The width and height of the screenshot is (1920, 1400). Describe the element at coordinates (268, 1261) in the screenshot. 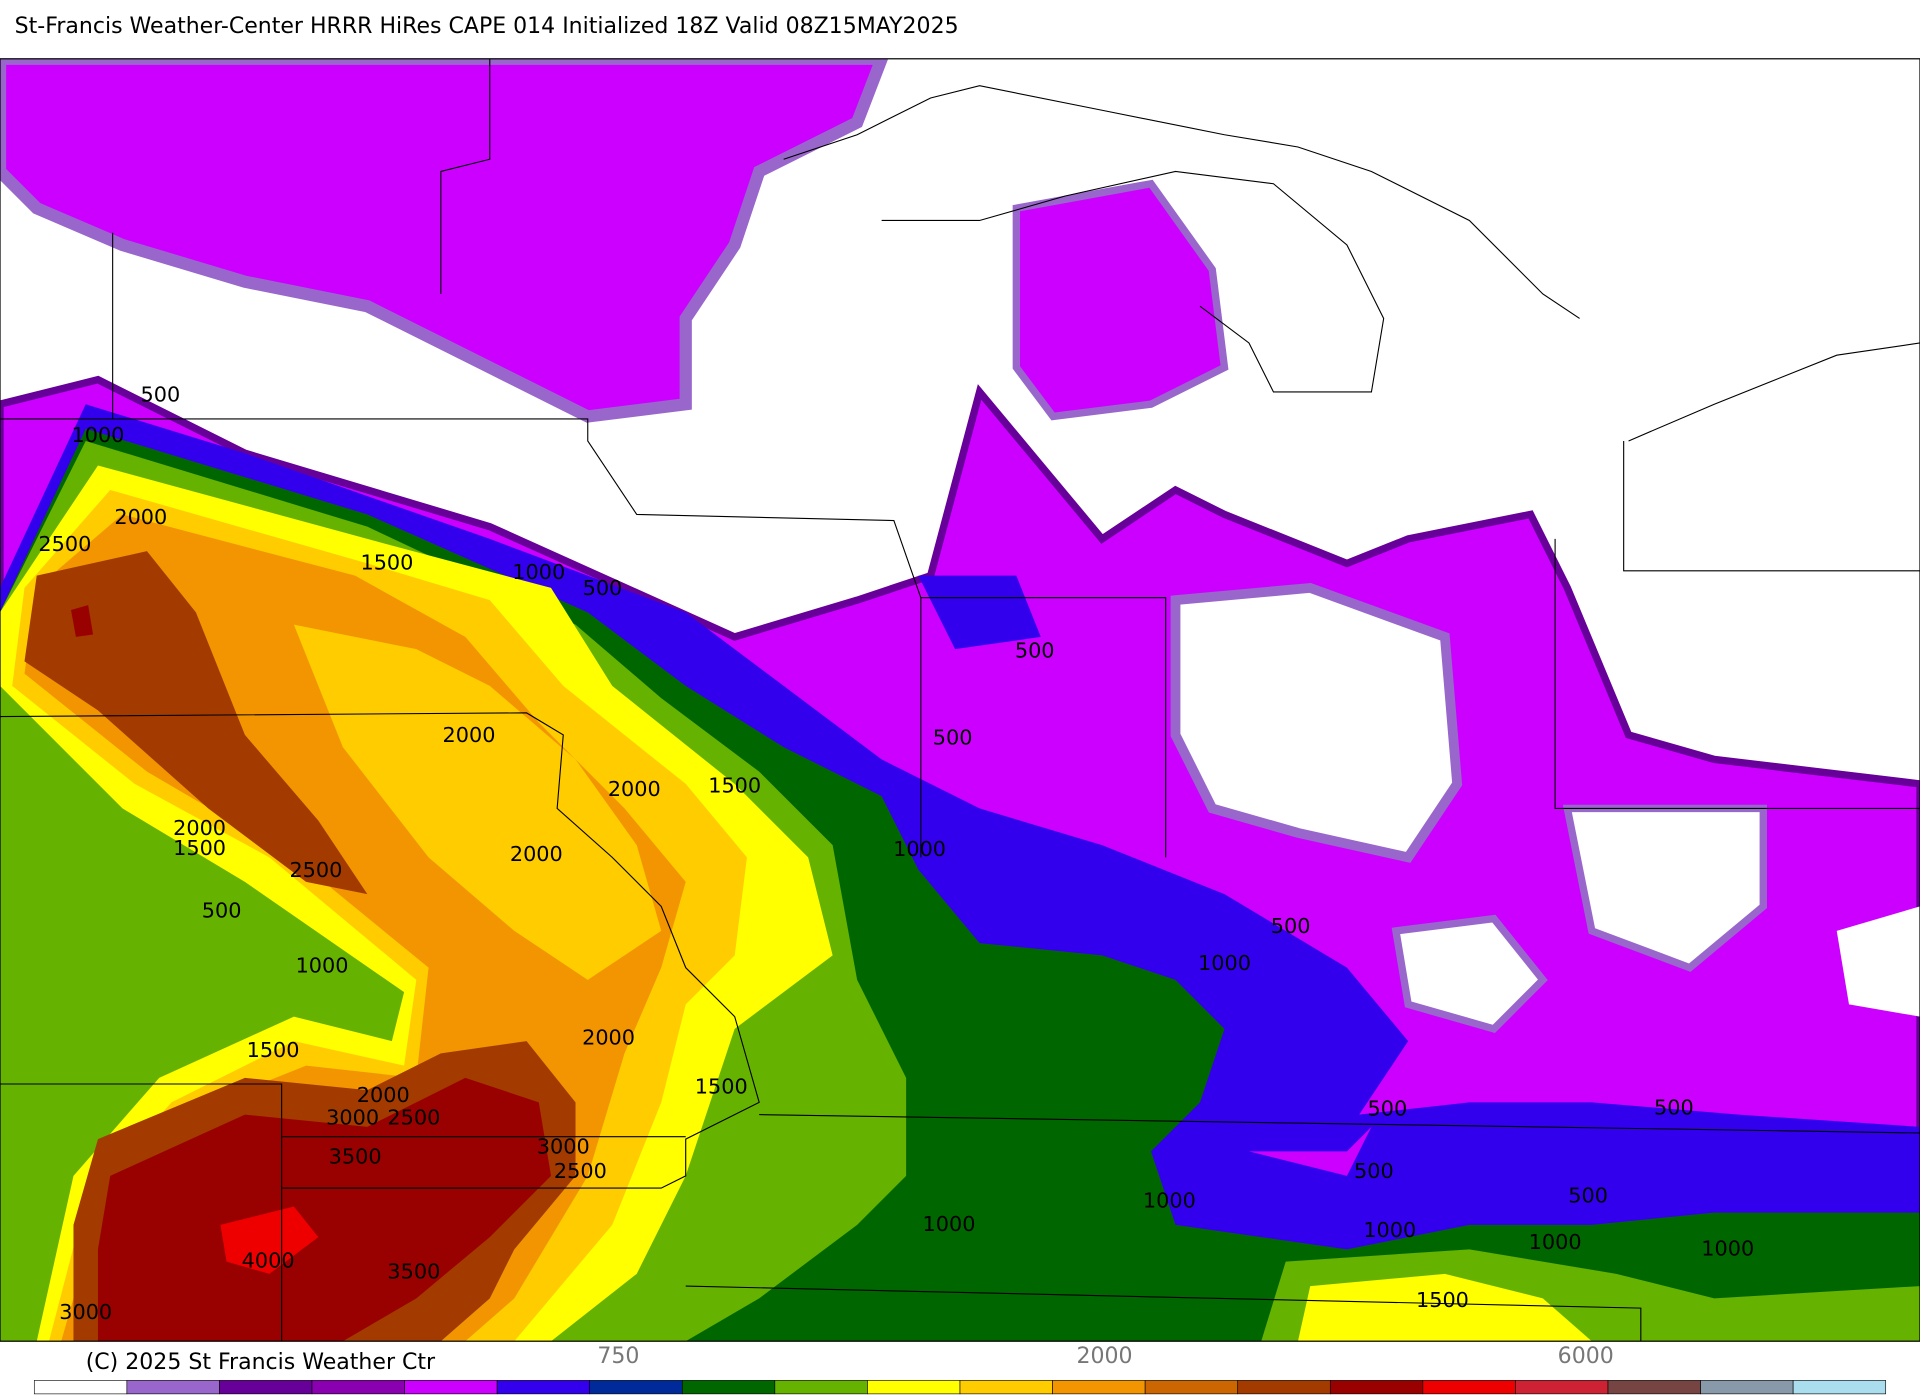

I see `contour-label: 4000` at that location.